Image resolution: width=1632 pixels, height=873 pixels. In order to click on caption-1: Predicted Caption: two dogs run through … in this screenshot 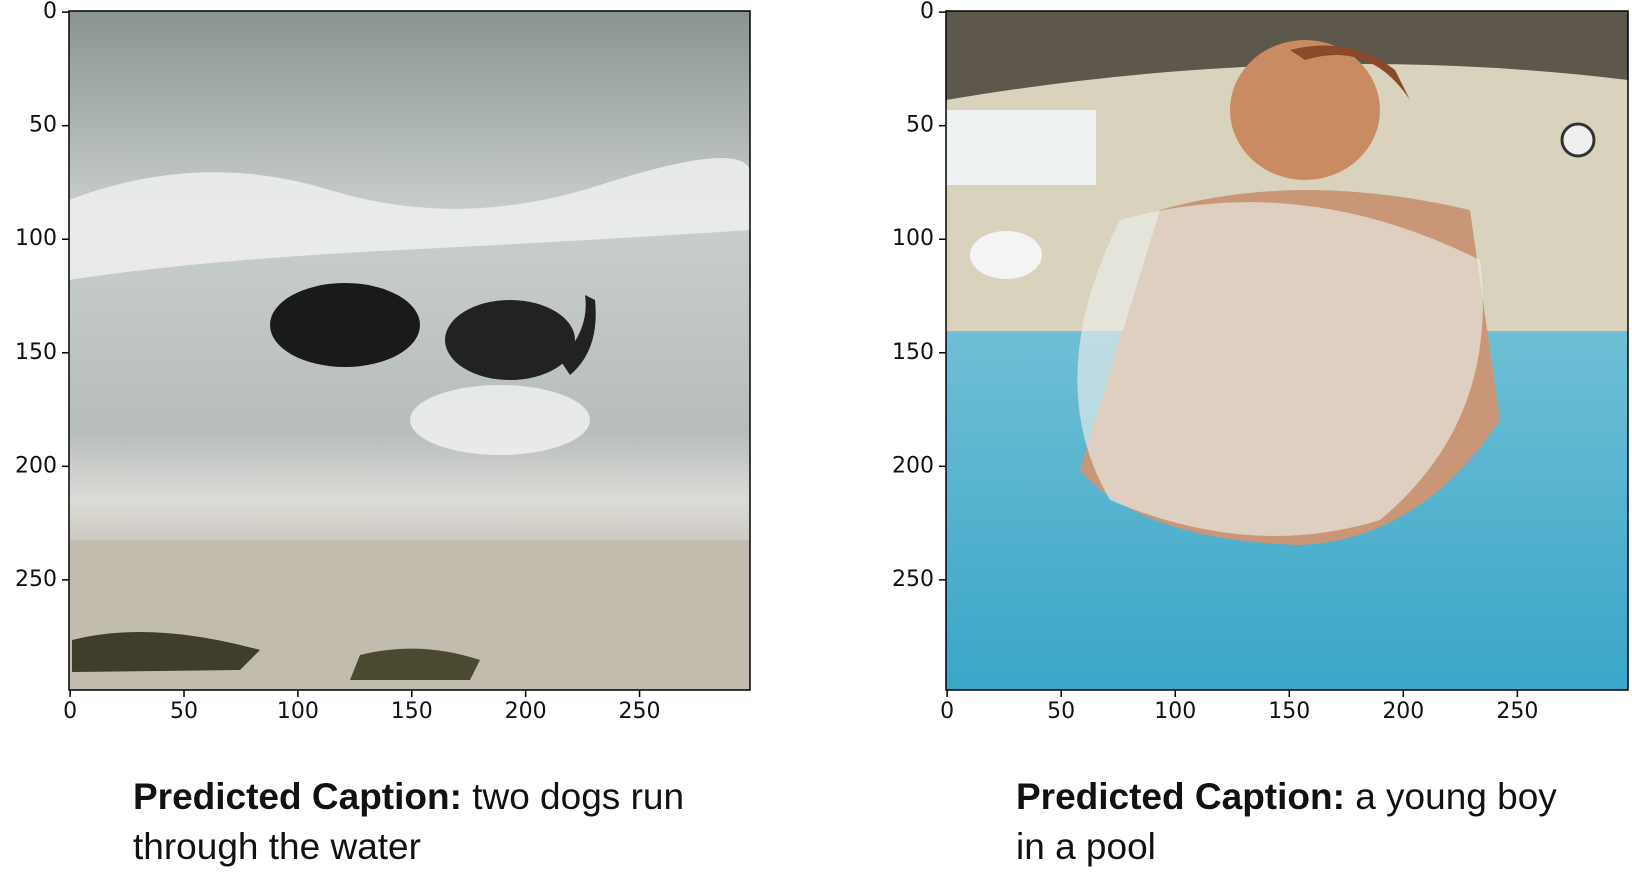, I will do `click(418, 822)`.